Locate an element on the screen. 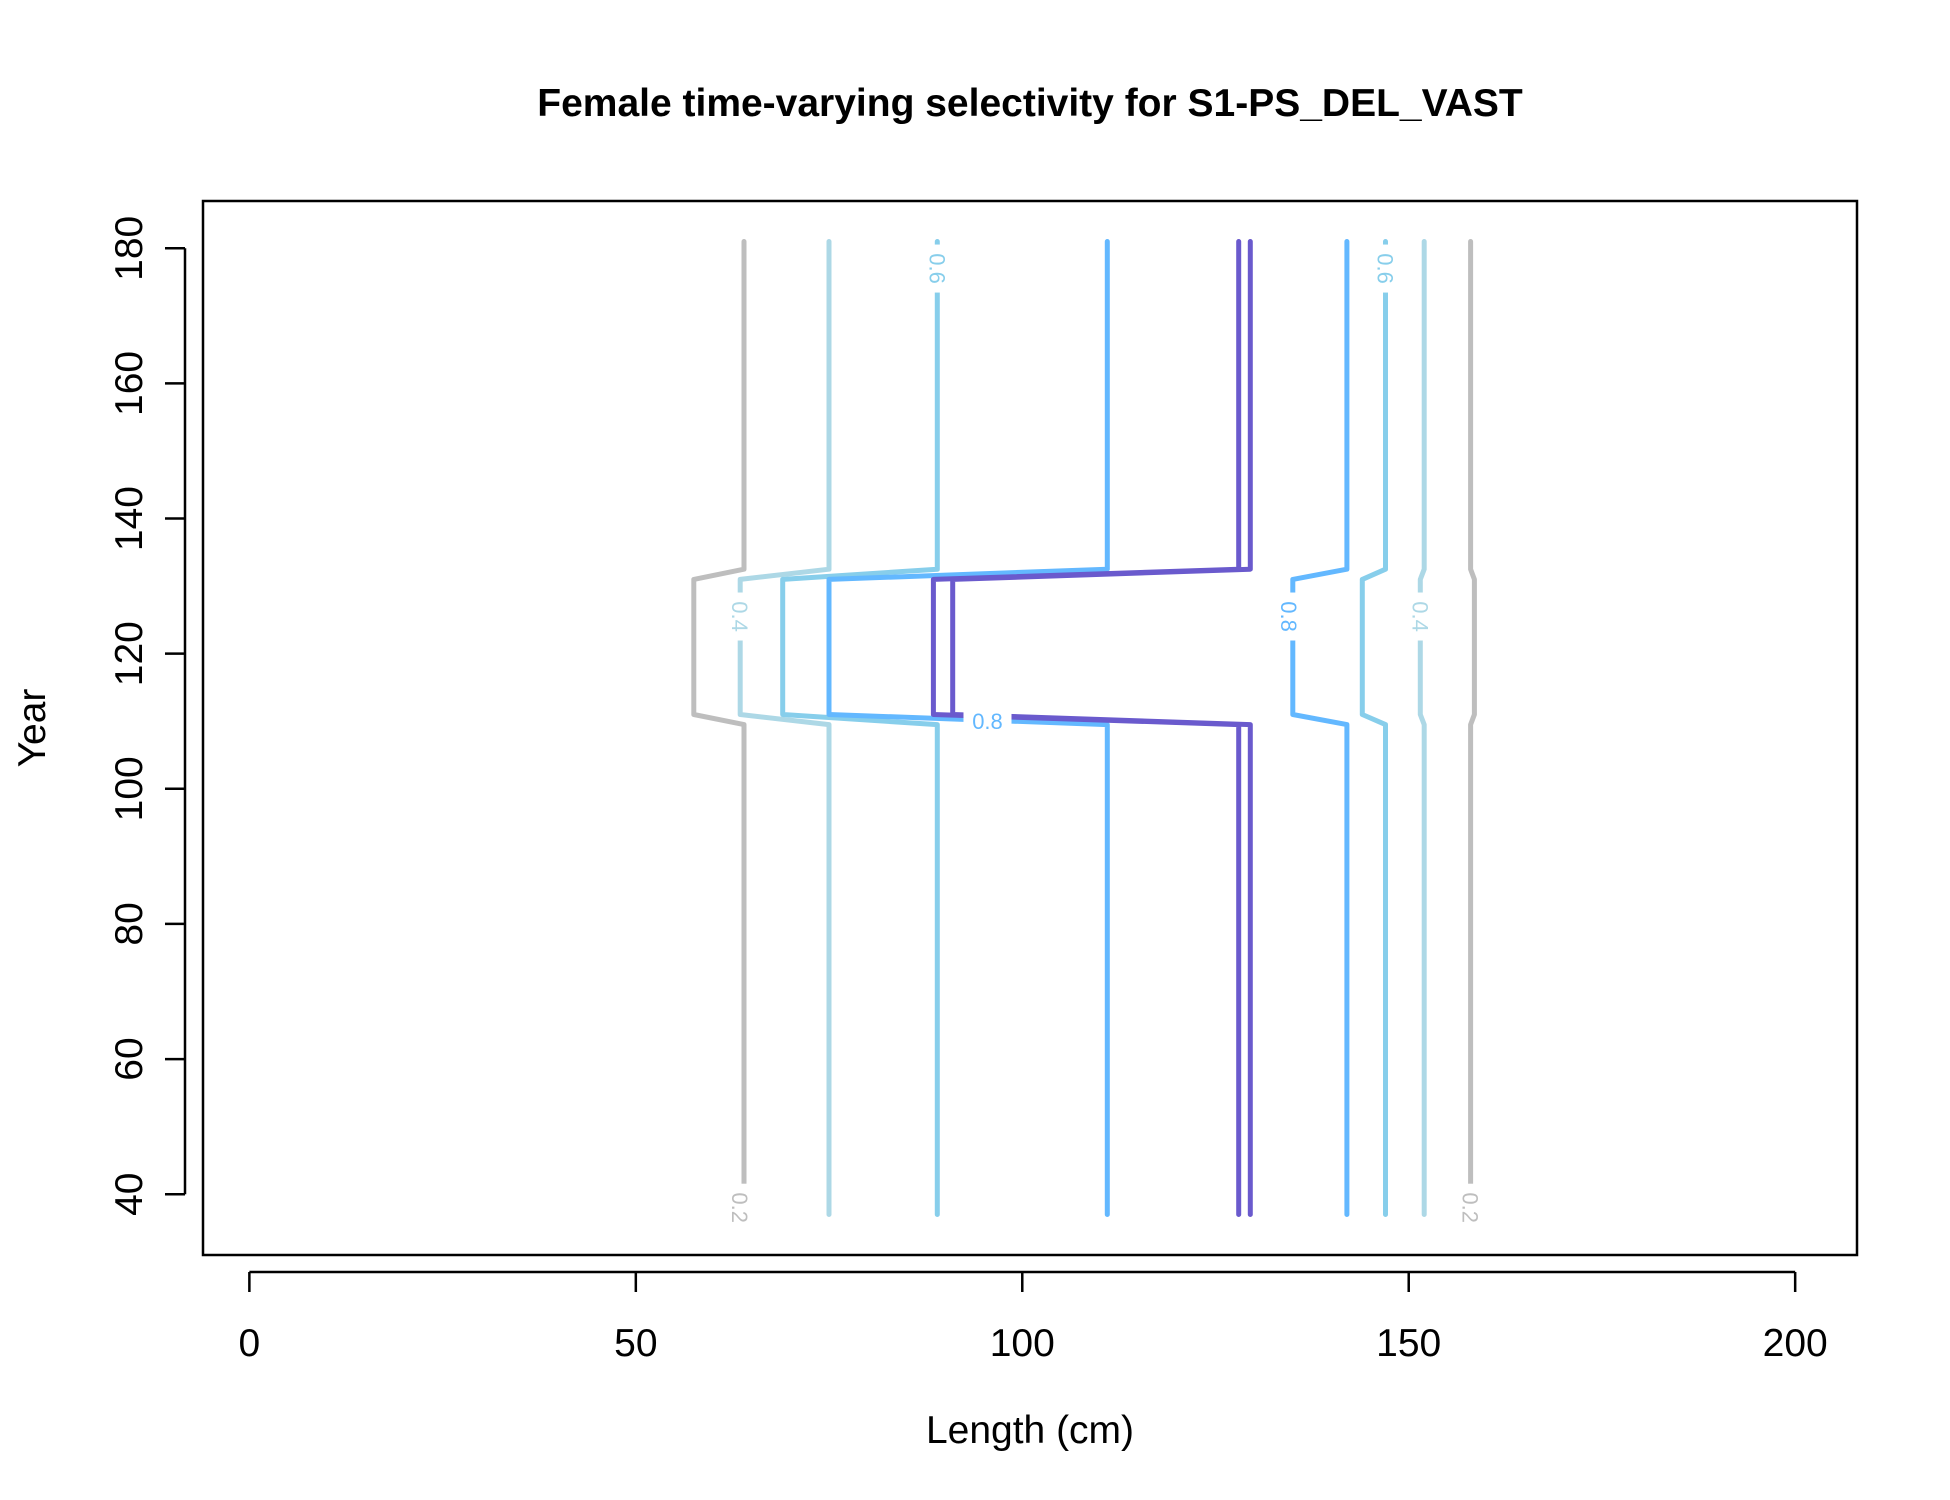 This screenshot has width=1950, height=1500. y-axis: 40 60 80 100 120 140 160 180 is located at coordinates (147, 716).